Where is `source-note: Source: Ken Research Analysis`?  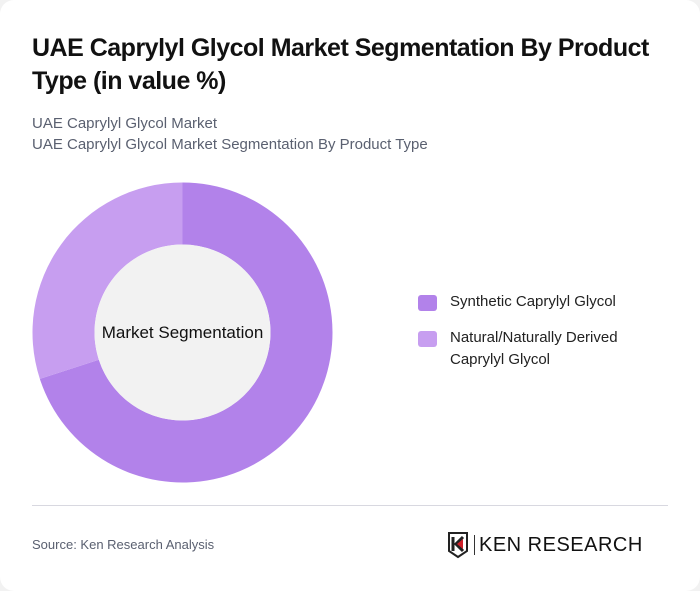
source-note: Source: Ken Research Analysis is located at coordinates (123, 544).